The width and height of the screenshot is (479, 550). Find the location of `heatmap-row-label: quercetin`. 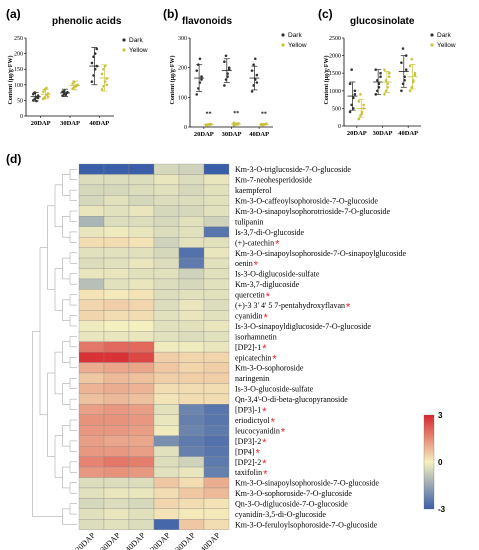

heatmap-row-label: quercetin is located at coordinates (250, 295).